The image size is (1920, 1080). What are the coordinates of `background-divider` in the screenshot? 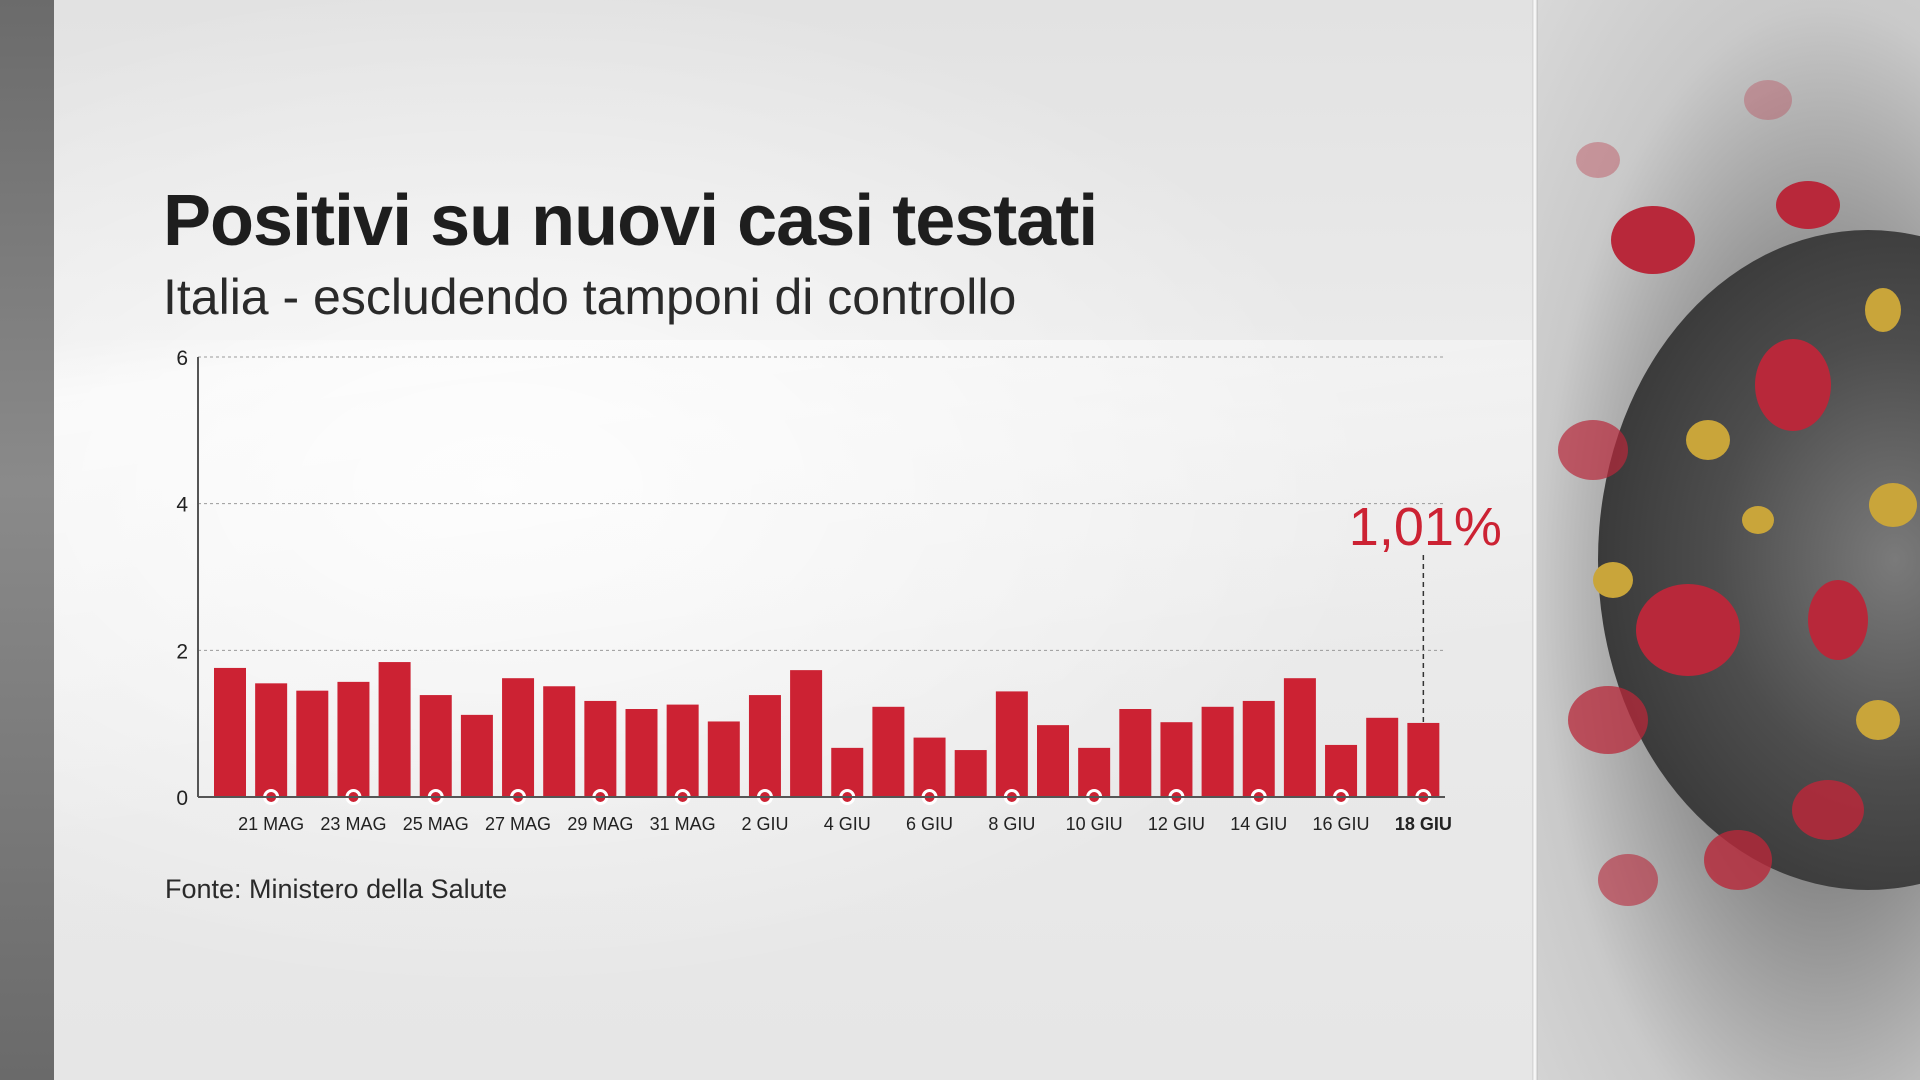 It's located at (1535, 540).